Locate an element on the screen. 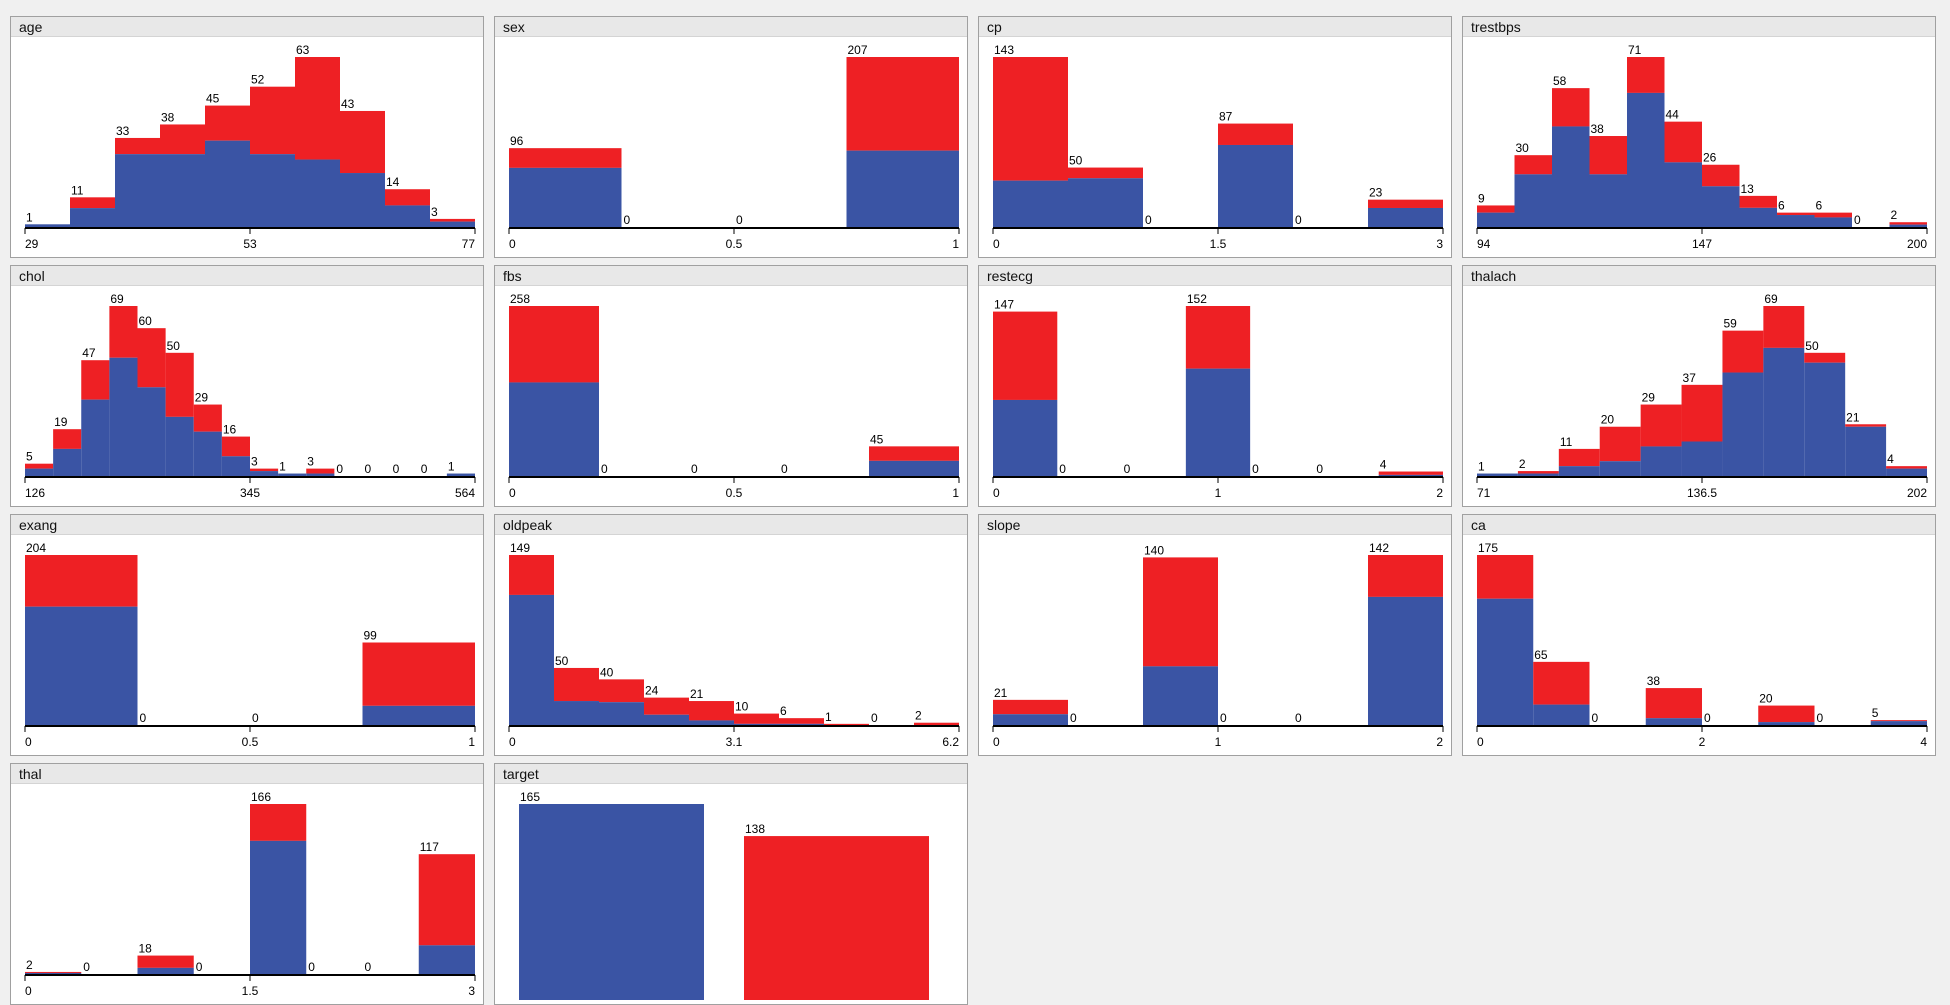  bar-count-label: 38 is located at coordinates (1598, 129).